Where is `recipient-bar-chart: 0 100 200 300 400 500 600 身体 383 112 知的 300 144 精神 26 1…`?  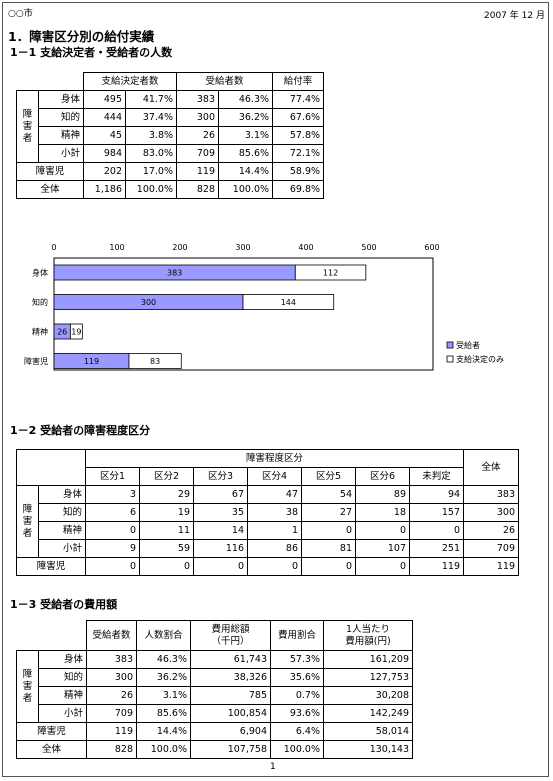
recipient-bar-chart: 0 100 200 300 400 500 600 身体 383 112 知的 300 144 精神 26 1… is located at coordinates (264, 307).